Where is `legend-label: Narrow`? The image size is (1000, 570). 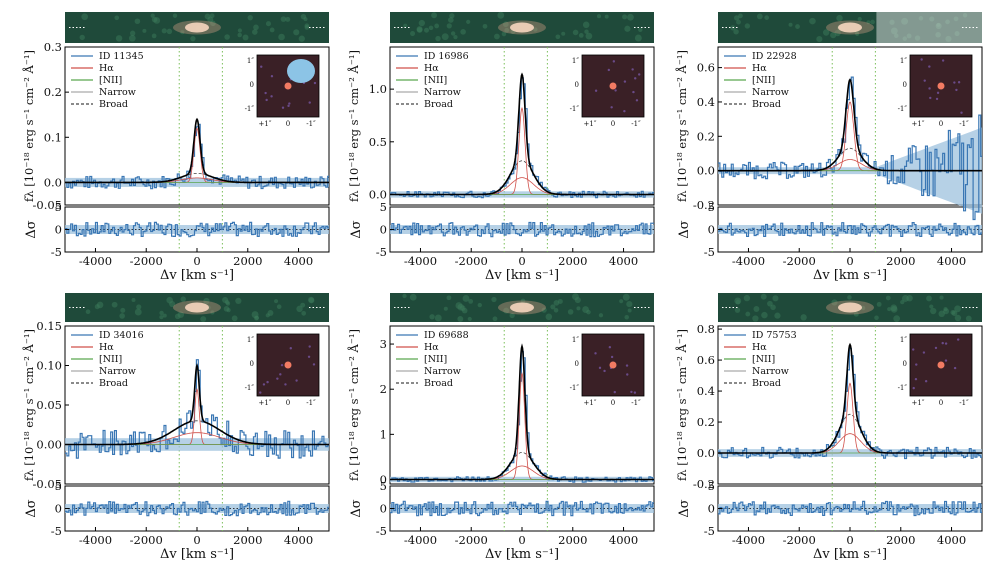 legend-label: Narrow is located at coordinates (117, 92).